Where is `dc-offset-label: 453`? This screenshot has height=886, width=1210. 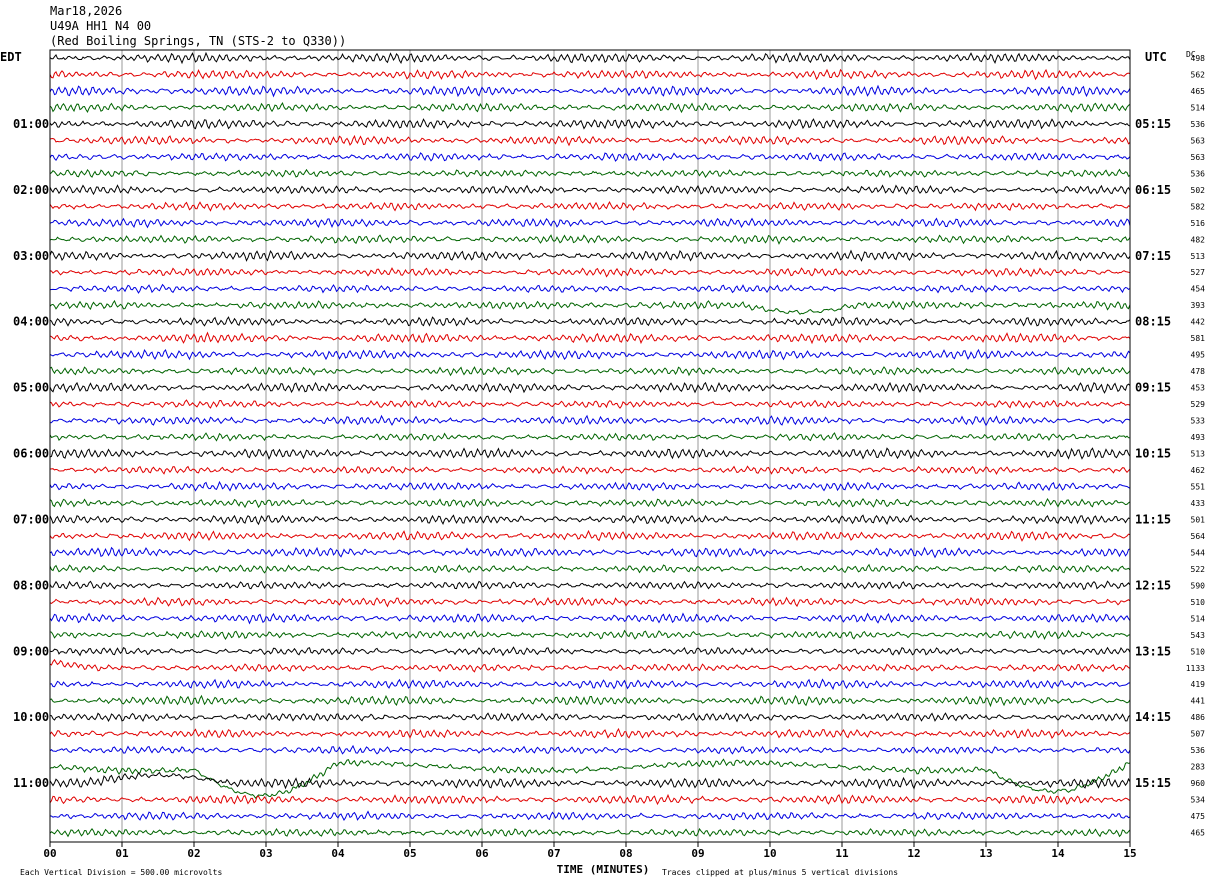
dc-offset-label: 453 is located at coordinates (1198, 388).